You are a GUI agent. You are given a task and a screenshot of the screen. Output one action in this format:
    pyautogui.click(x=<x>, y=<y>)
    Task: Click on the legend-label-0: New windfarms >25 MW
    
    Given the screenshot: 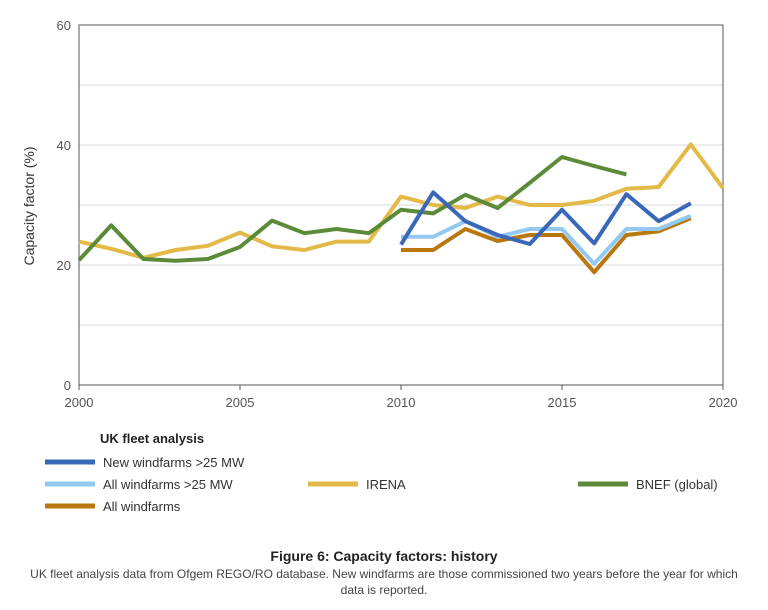 What is the action you would take?
    pyautogui.click(x=174, y=462)
    